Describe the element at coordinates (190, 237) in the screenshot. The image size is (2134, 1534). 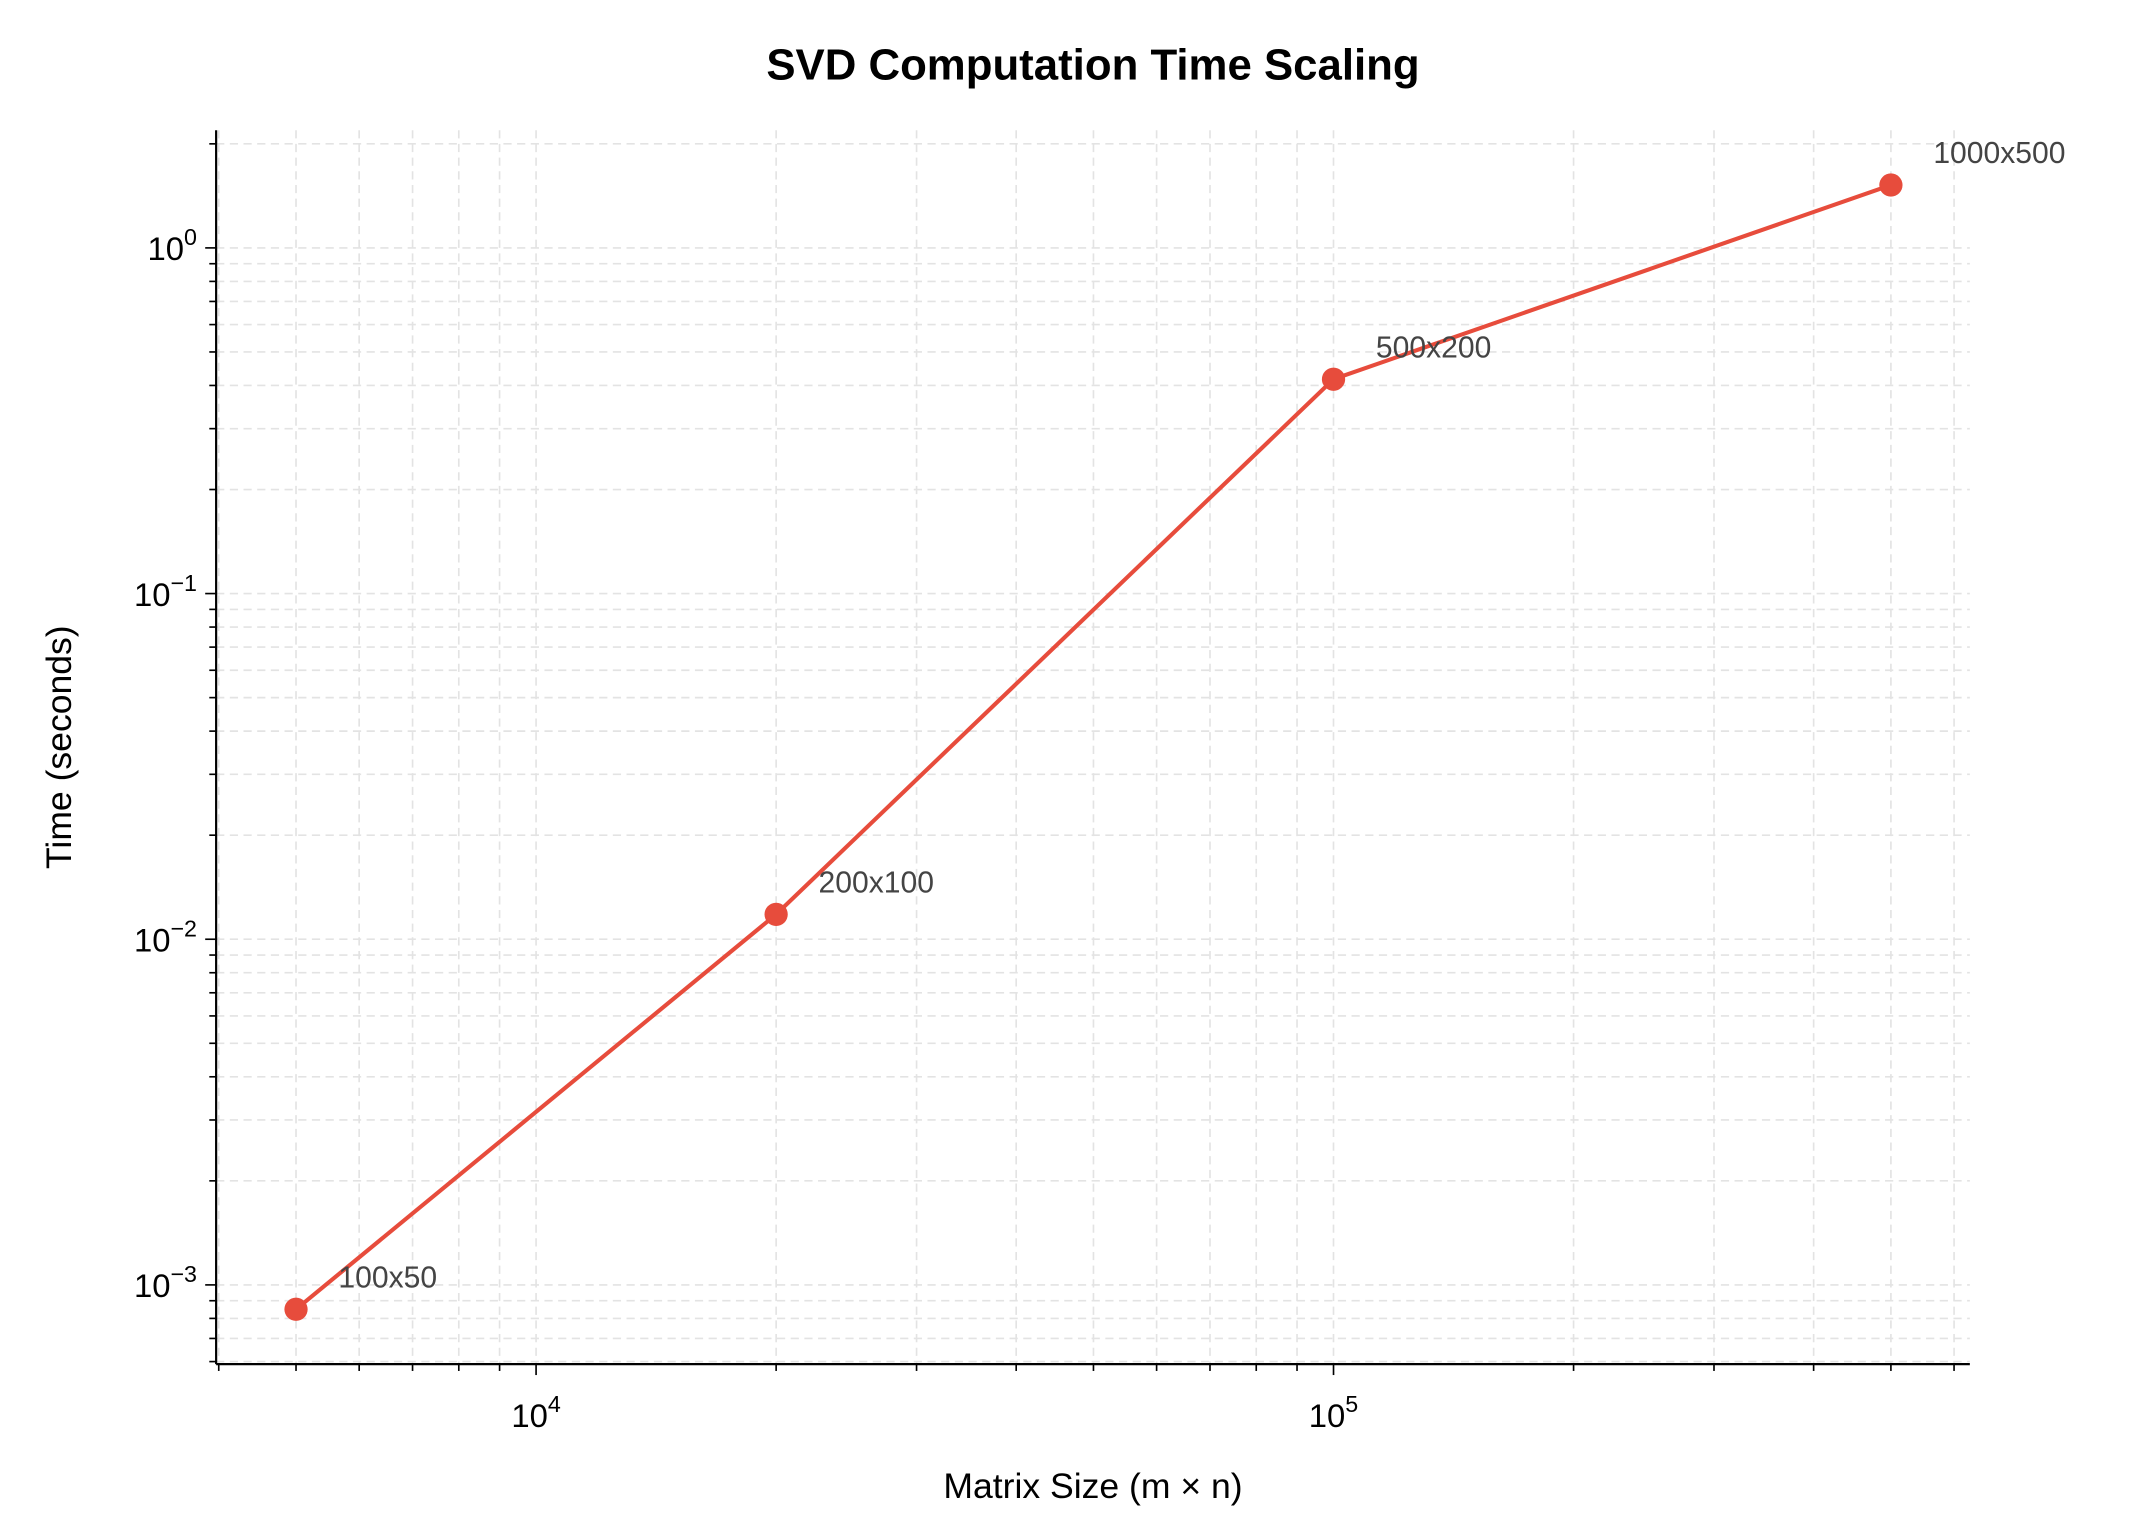
I see `tick-exponent: 0` at that location.